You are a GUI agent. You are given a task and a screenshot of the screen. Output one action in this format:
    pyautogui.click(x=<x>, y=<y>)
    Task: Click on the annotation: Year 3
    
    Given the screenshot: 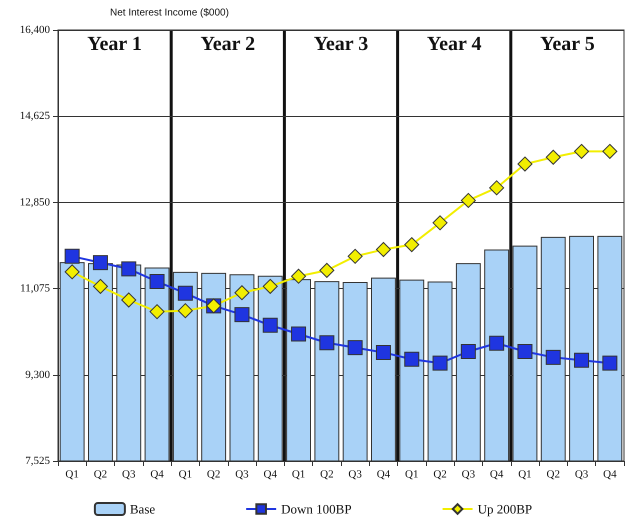 What is the action you would take?
    pyautogui.click(x=341, y=44)
    